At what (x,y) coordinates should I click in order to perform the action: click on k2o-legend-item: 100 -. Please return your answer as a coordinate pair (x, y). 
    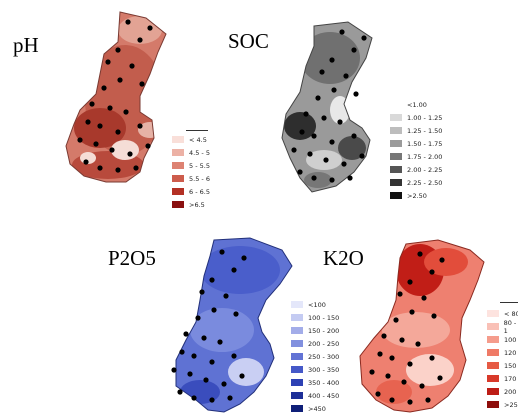
    Looking at the image, I should click on (502, 339).